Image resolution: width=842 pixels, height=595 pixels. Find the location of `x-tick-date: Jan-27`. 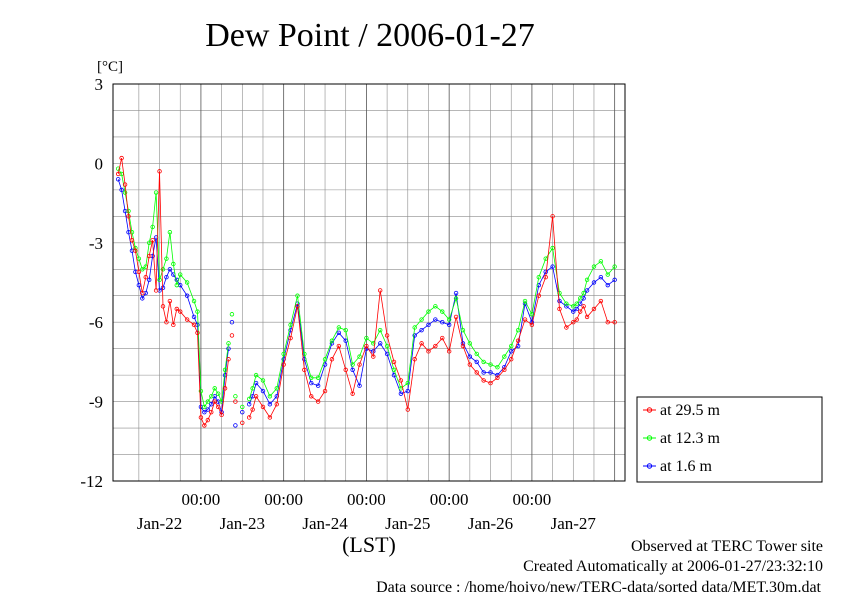

x-tick-date: Jan-27 is located at coordinates (574, 523).